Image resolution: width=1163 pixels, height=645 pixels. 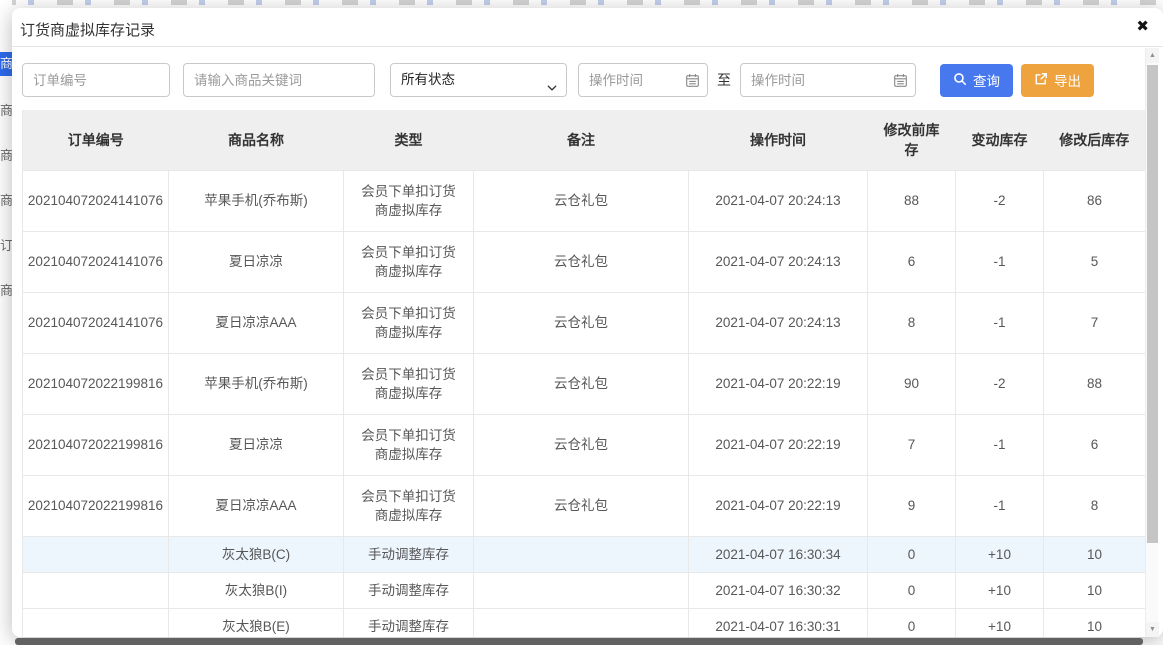 I want to click on table-cell: 88, so click(x=1094, y=384).